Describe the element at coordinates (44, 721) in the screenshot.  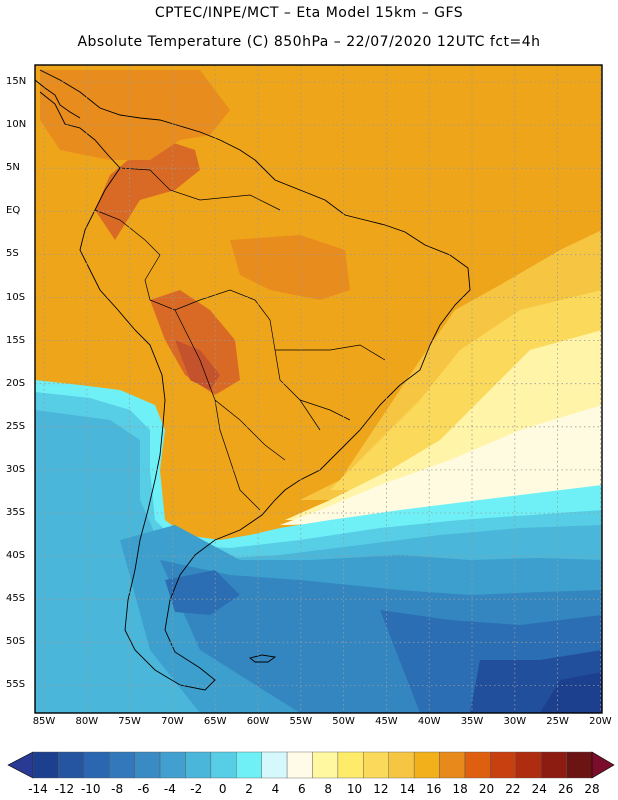
I see `lon-label: 85W` at that location.